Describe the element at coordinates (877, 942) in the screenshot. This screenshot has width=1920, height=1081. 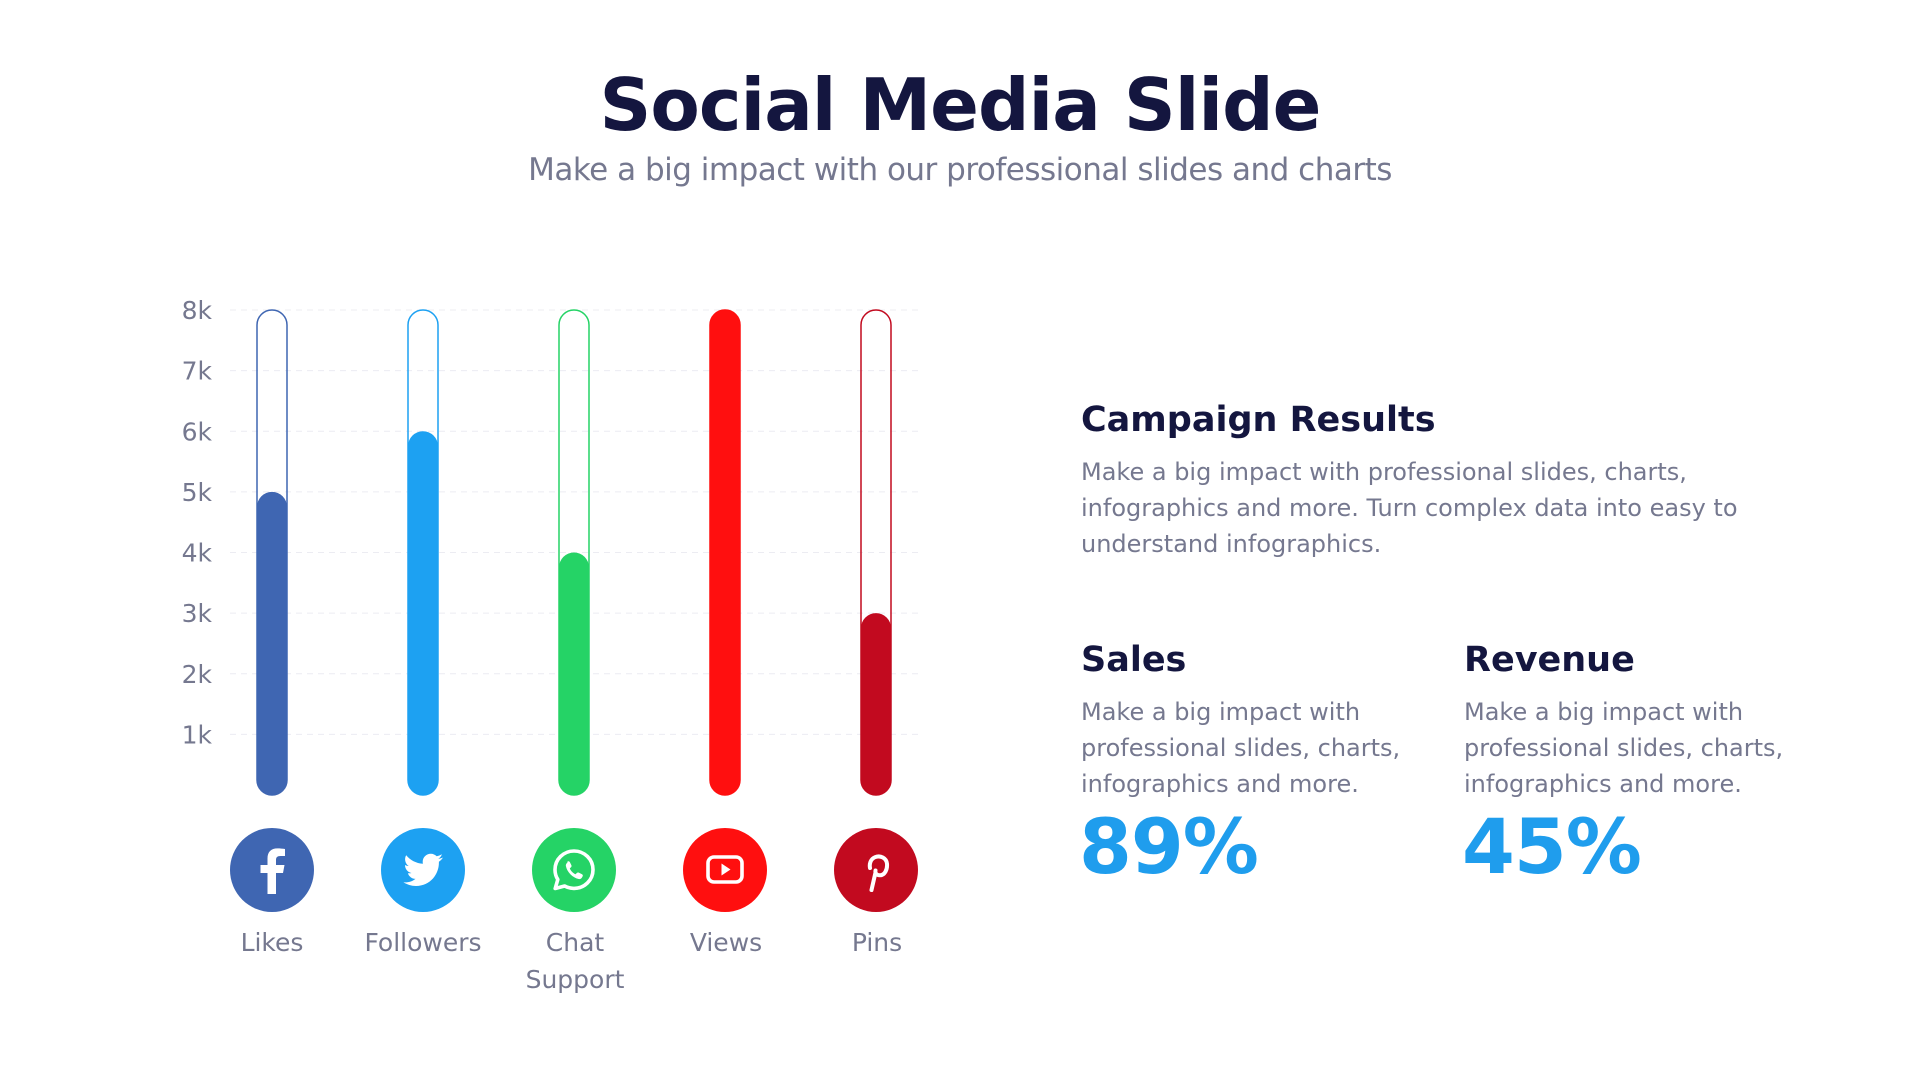
I see `category-label-pins: Pins` at that location.